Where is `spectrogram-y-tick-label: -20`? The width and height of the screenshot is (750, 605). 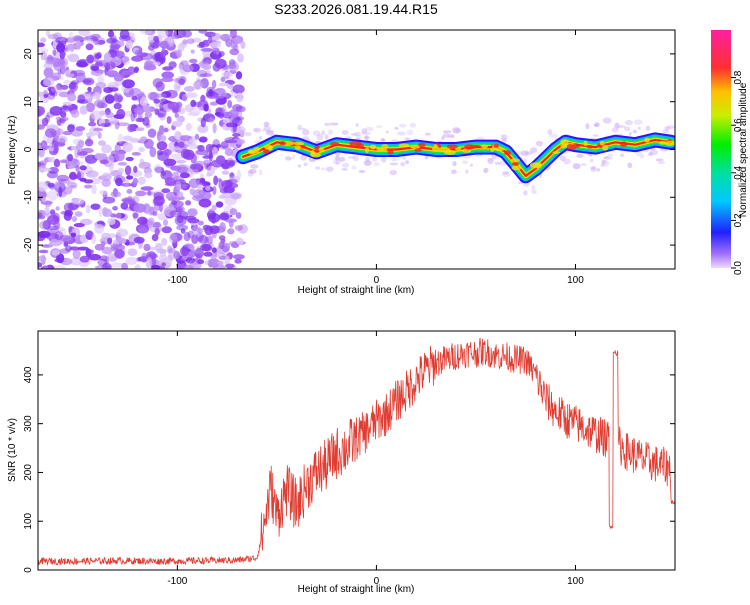 spectrogram-y-tick-label: -20 is located at coordinates (28, 244).